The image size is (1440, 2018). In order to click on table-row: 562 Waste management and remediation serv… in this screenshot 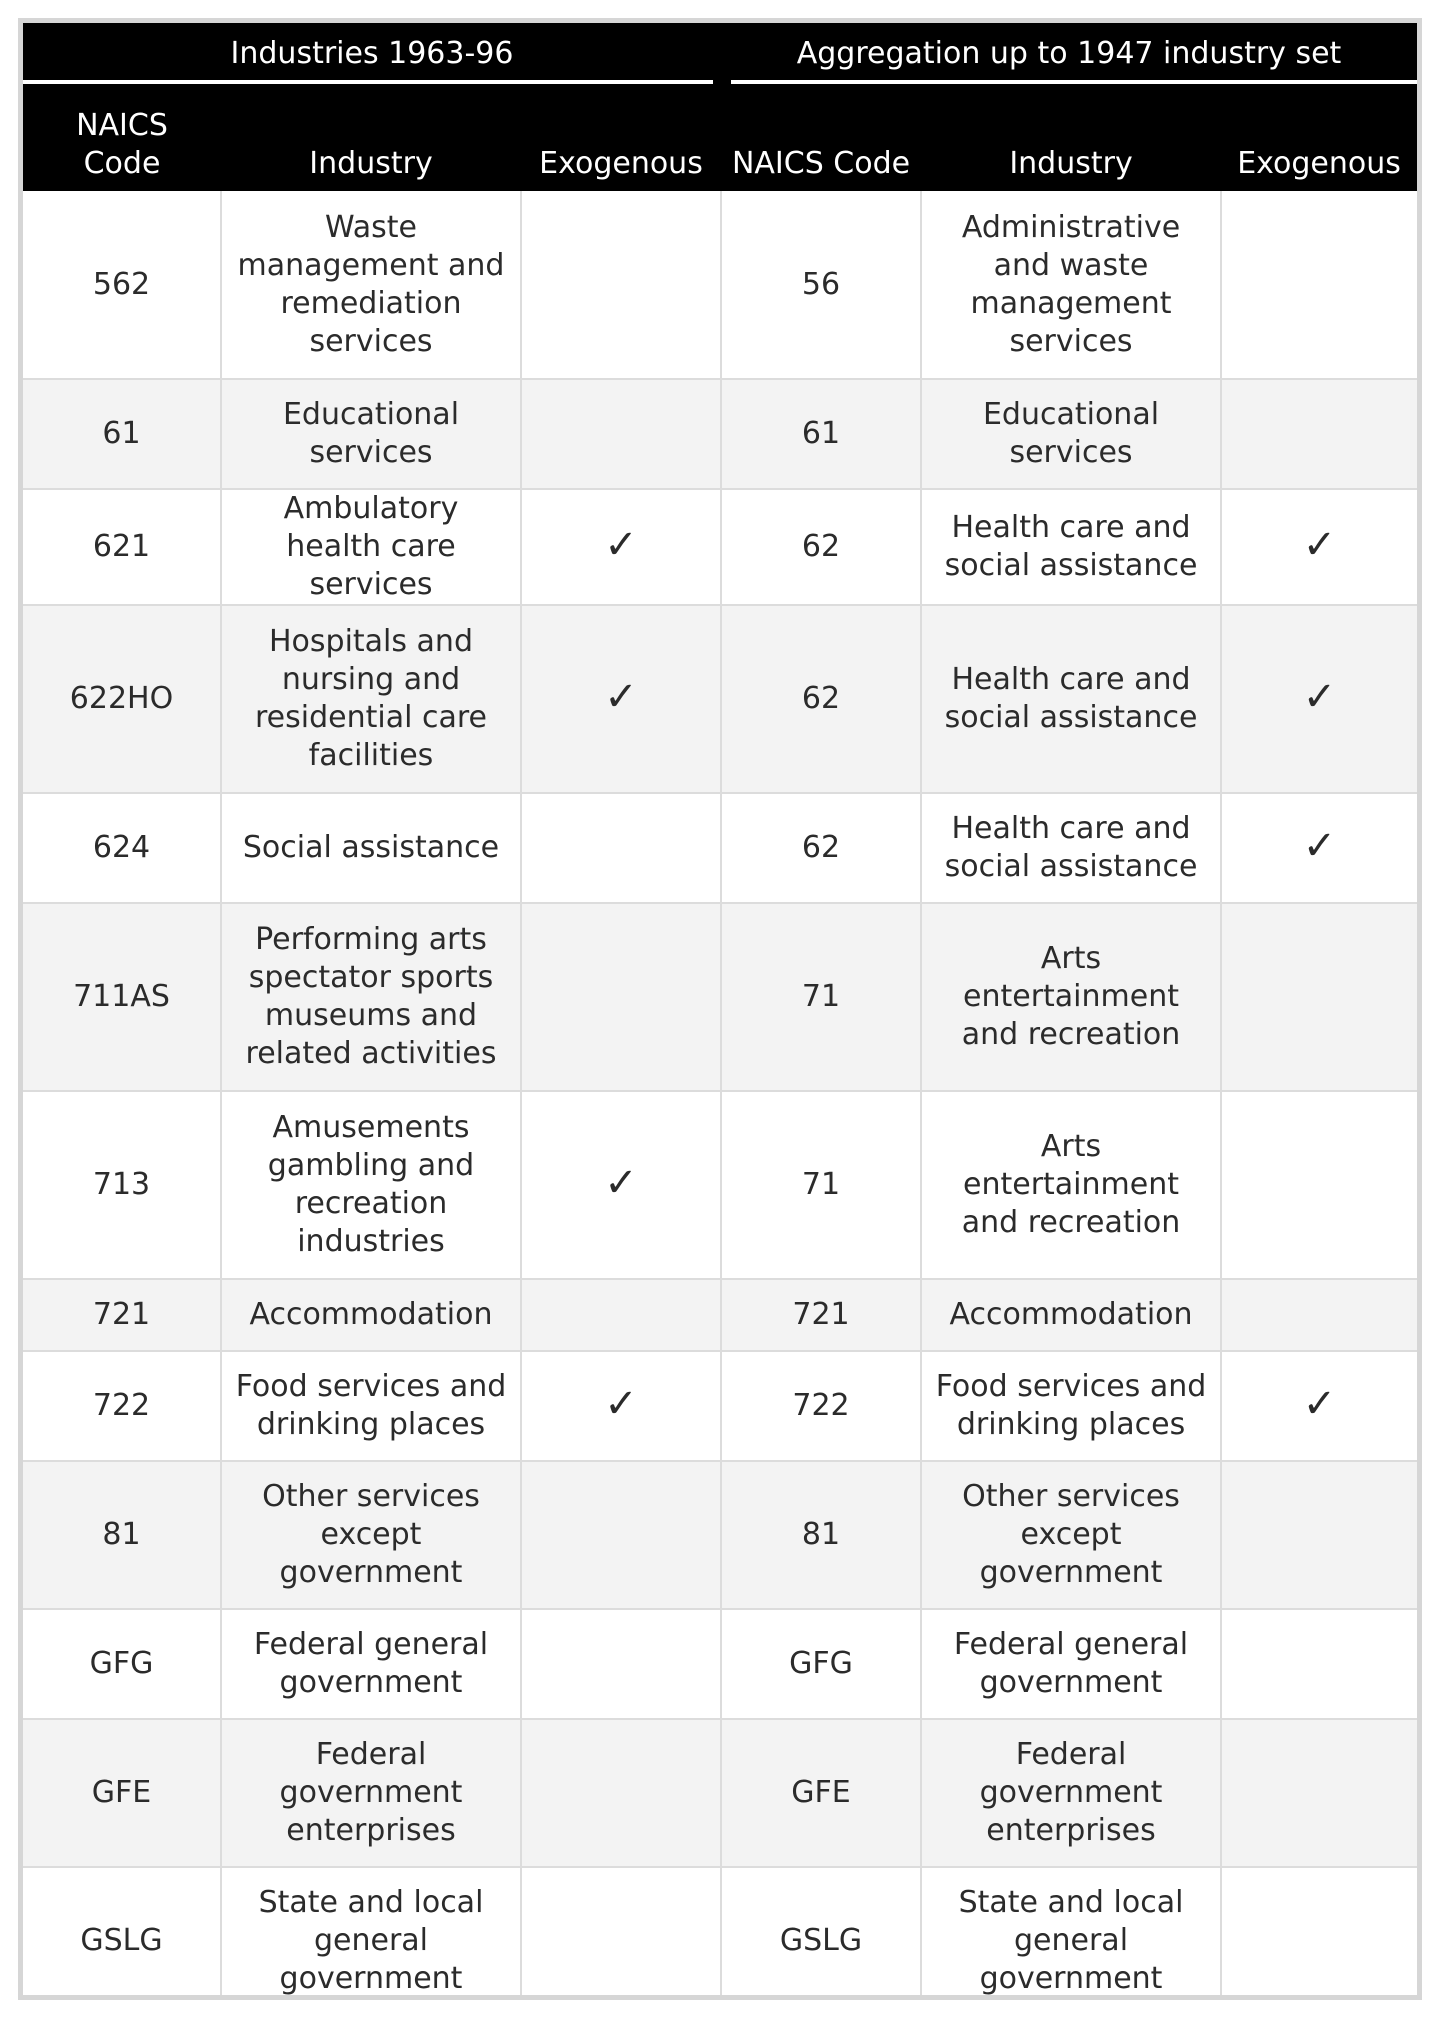, I will do `click(720, 285)`.